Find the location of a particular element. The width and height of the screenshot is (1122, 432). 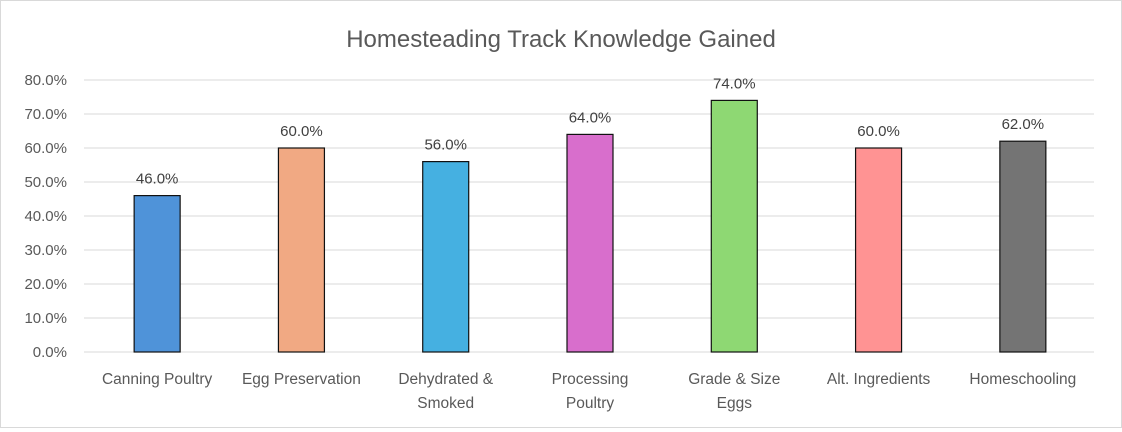

y-tick-label: 60.0% is located at coordinates (45, 148).